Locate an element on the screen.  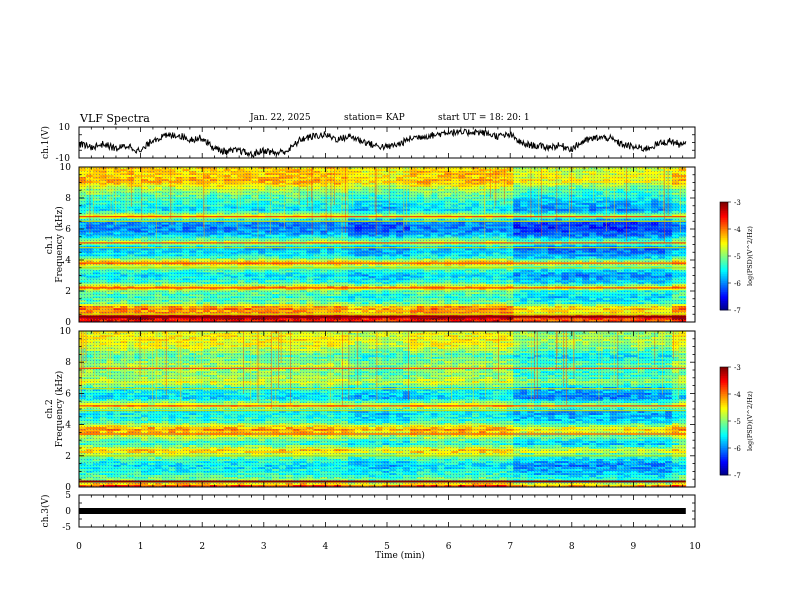
chart-title: VLF Spectra is located at coordinates (115, 118).